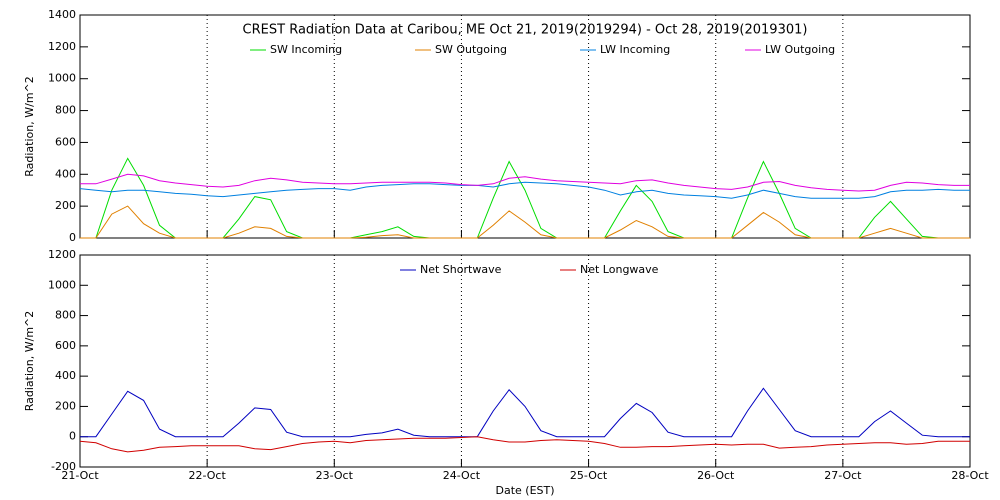 This screenshot has height=500, width=1000. I want to click on x-tick-label: 27-Oct, so click(843, 475).